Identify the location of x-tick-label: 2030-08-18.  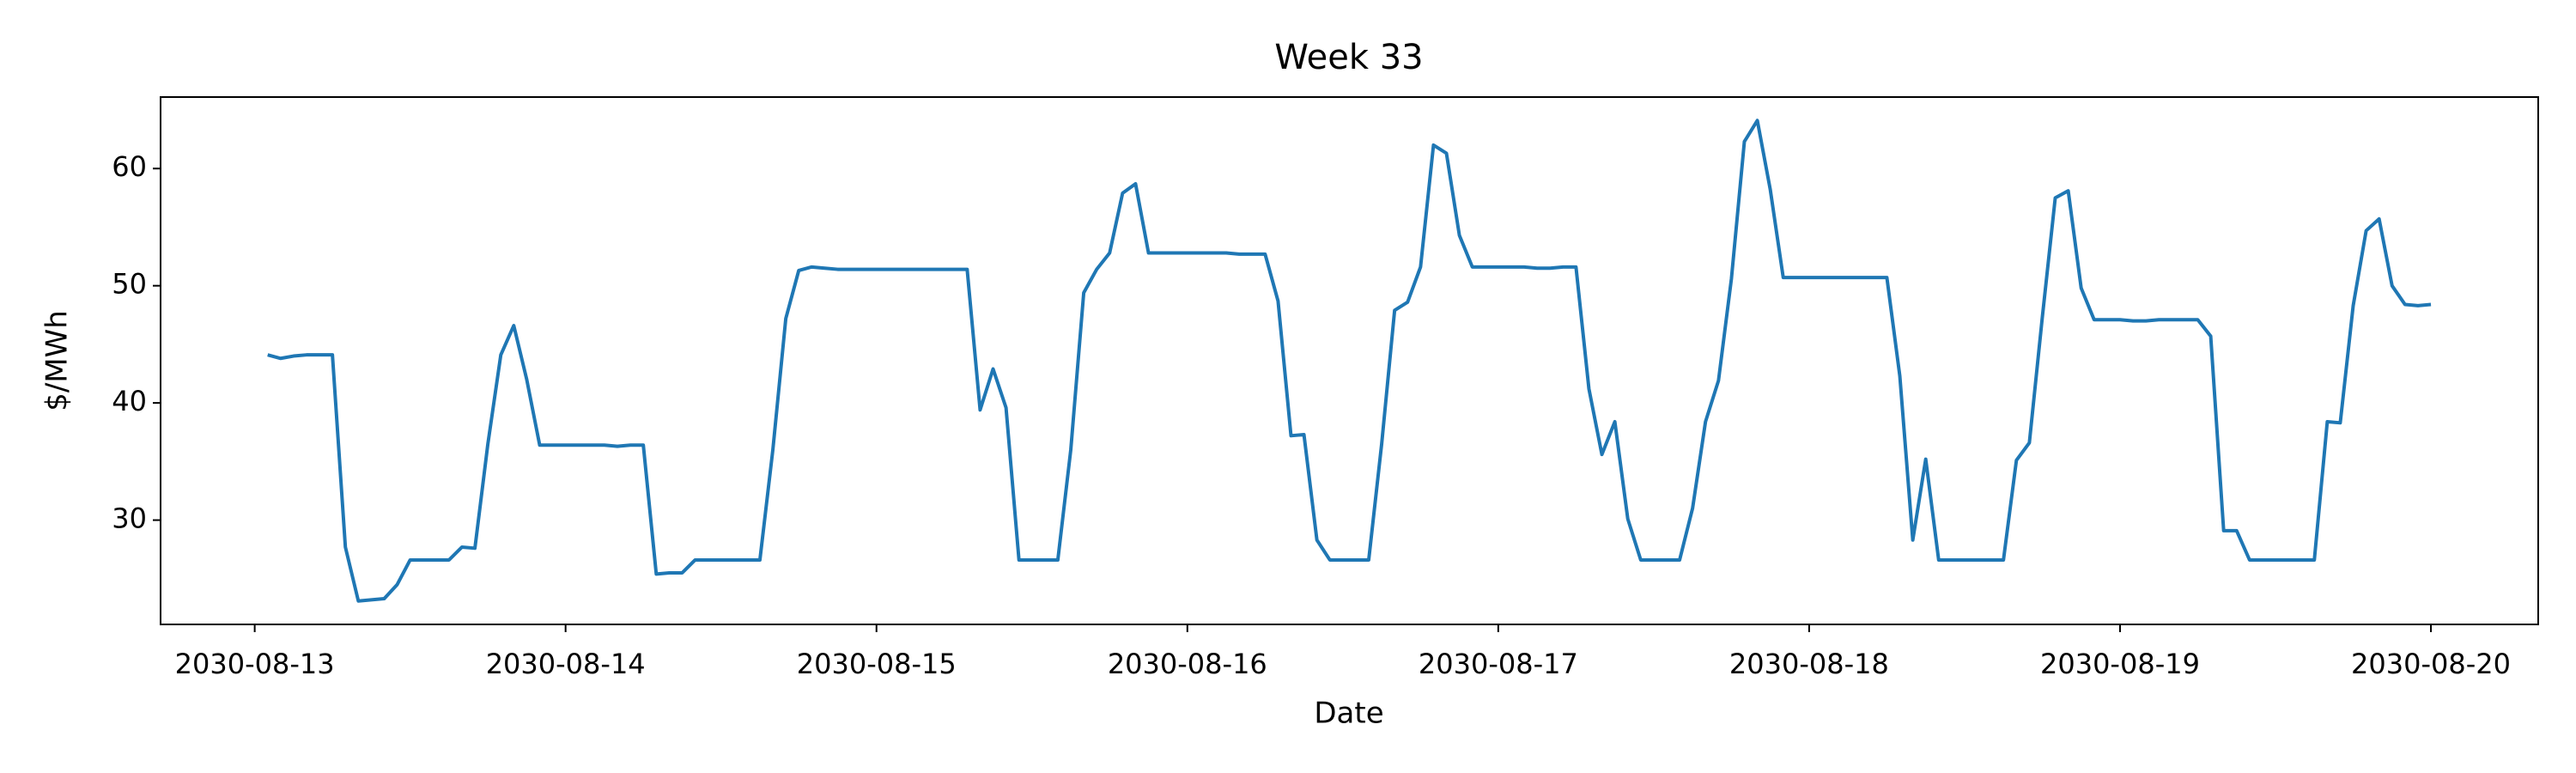
(1809, 664).